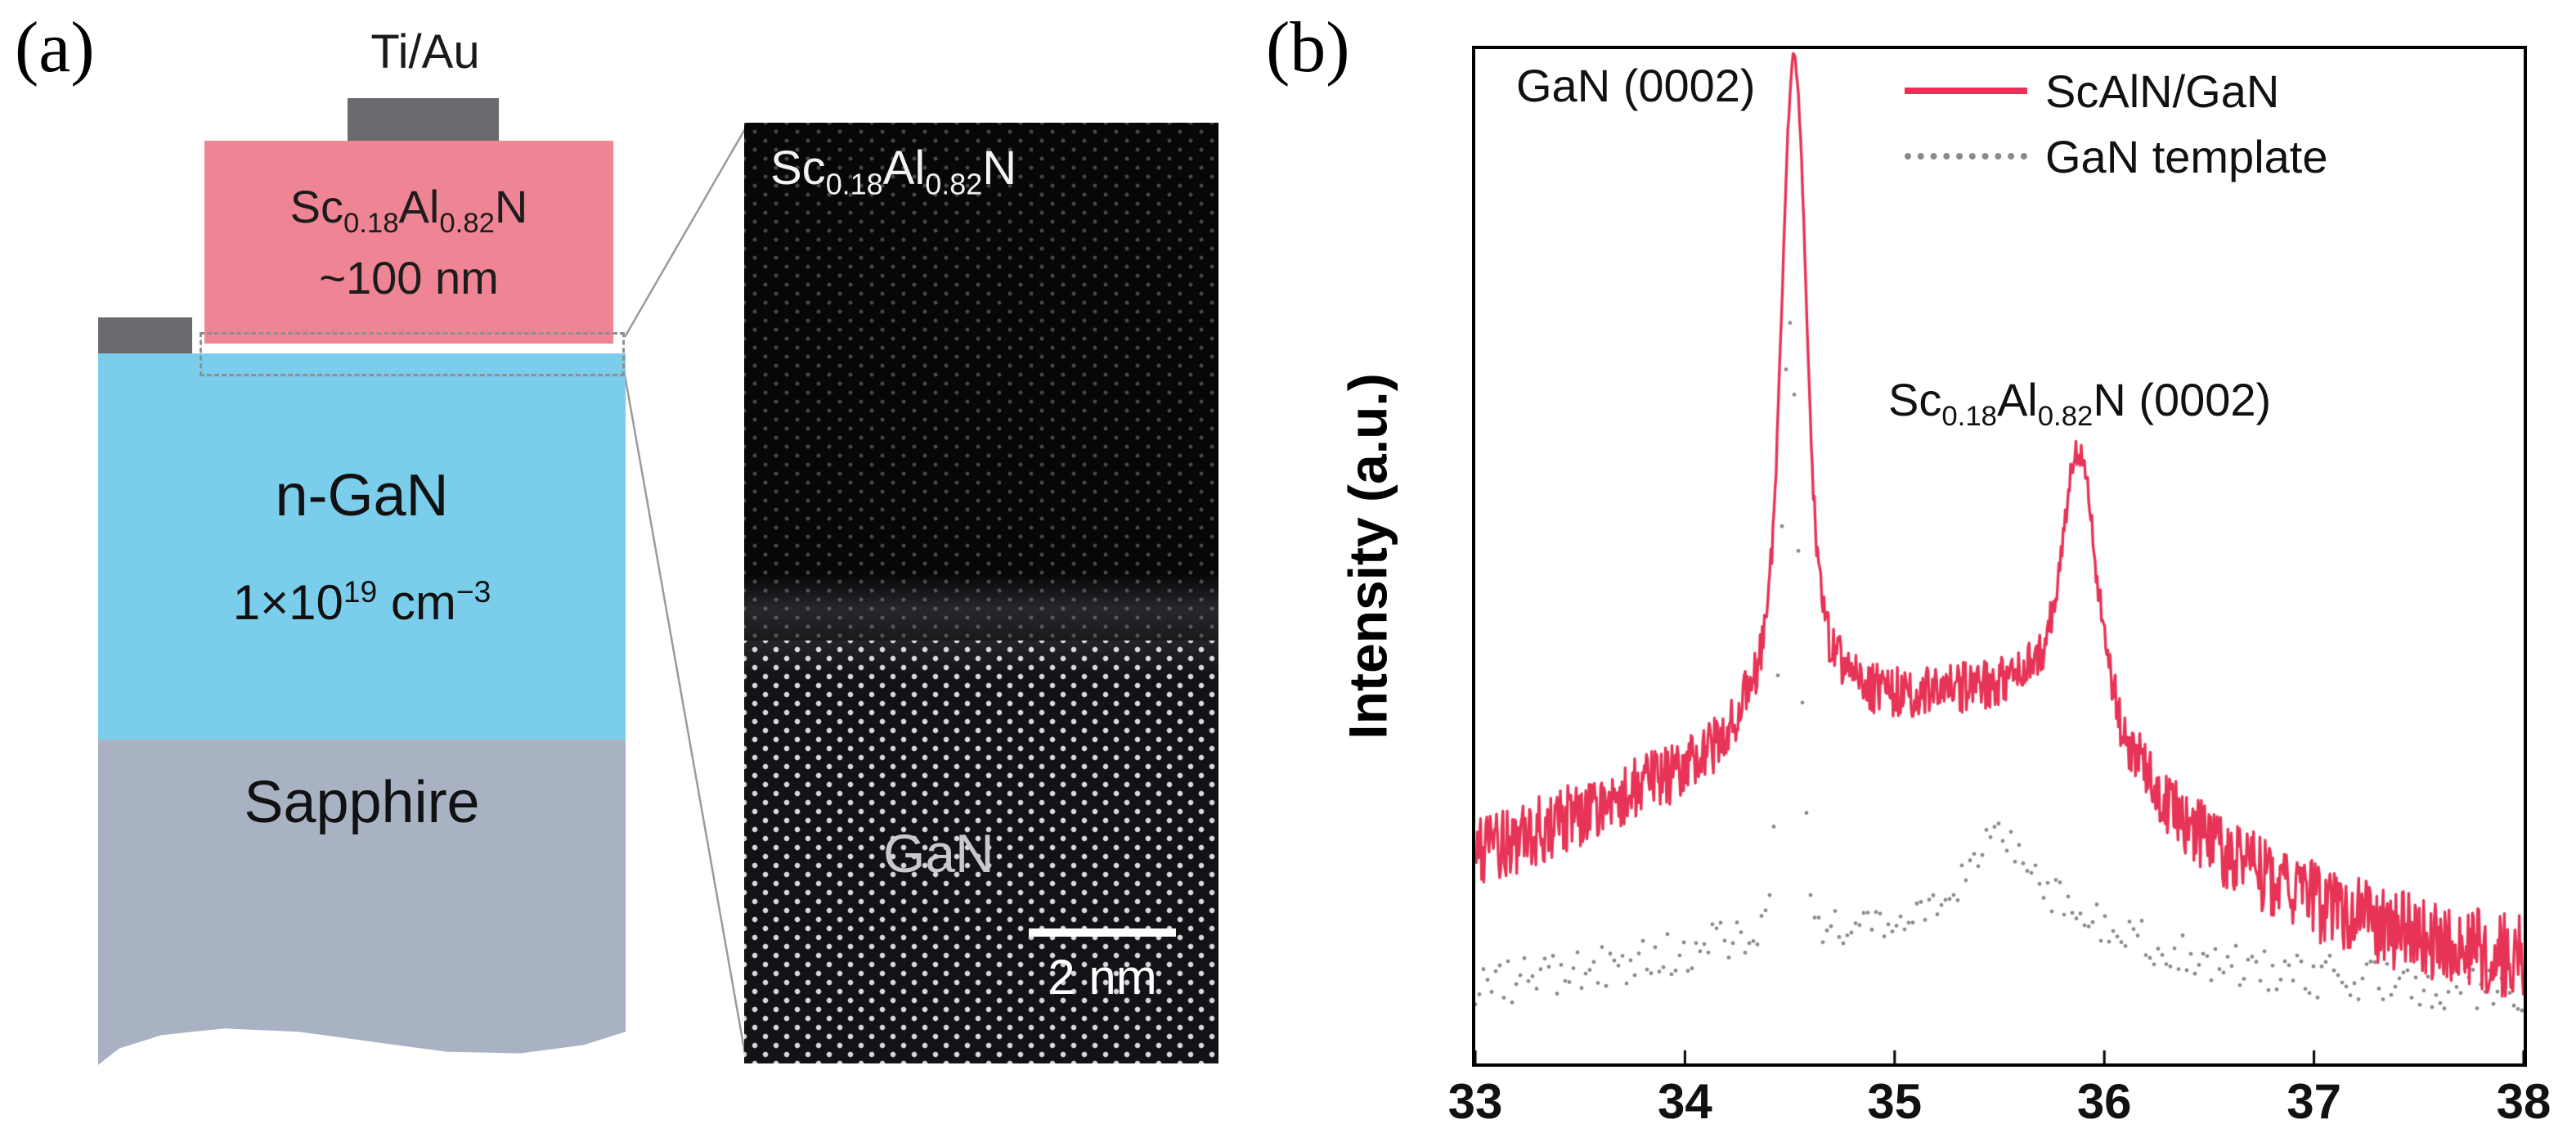  What do you see at coordinates (2187, 156) in the screenshot?
I see `legend-label-gan-template: GaN template` at bounding box center [2187, 156].